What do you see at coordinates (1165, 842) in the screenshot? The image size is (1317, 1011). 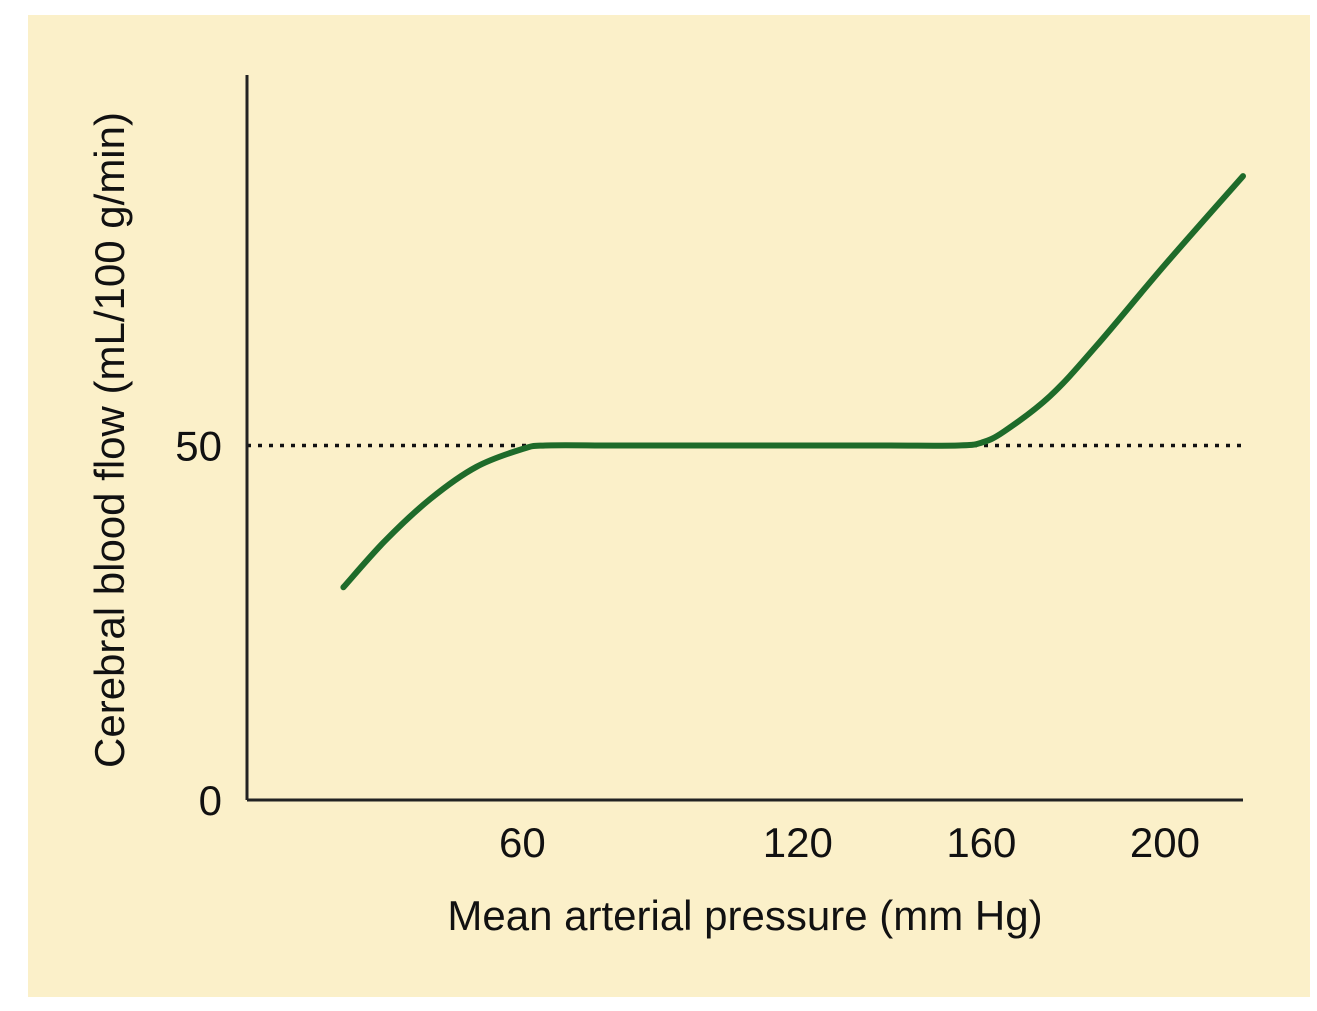 I see `x-tick-label-200: 200` at bounding box center [1165, 842].